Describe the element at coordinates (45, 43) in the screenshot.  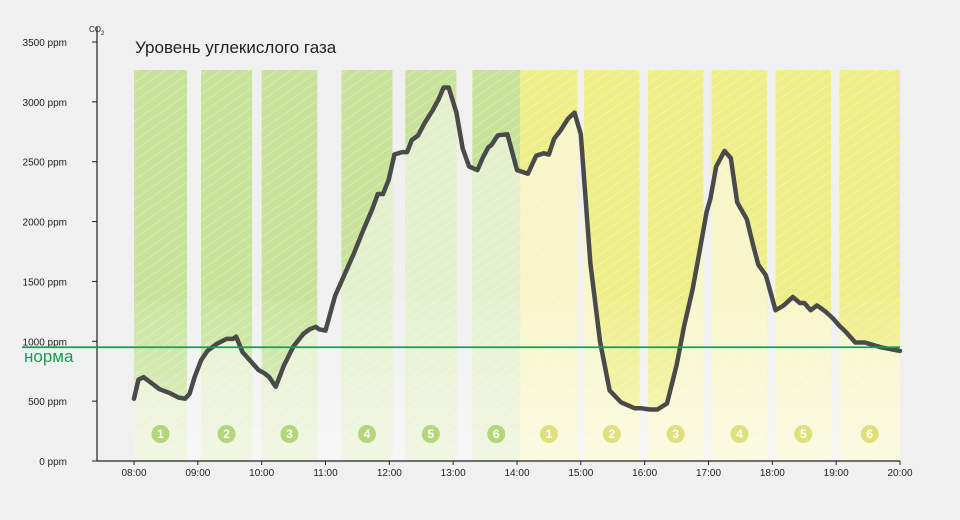
I see `y-tick-label: 3500 ppm` at that location.